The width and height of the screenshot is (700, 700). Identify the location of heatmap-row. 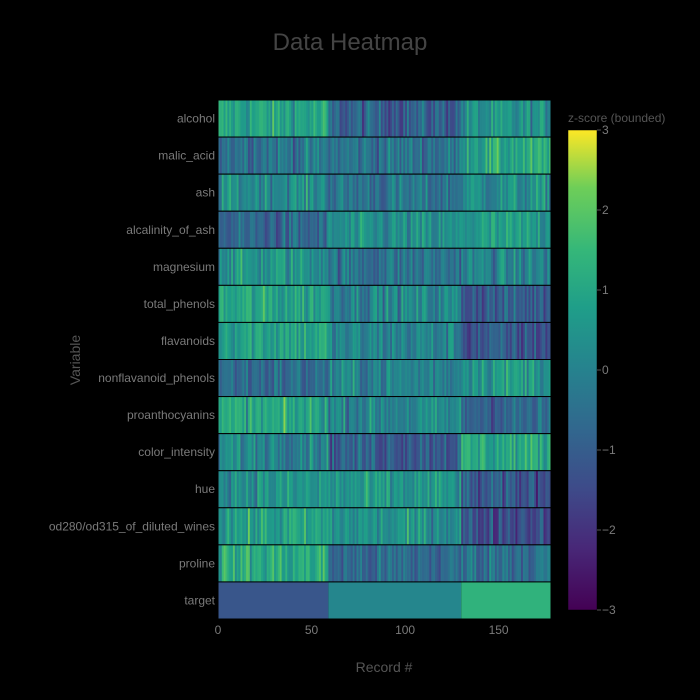
(384, 229).